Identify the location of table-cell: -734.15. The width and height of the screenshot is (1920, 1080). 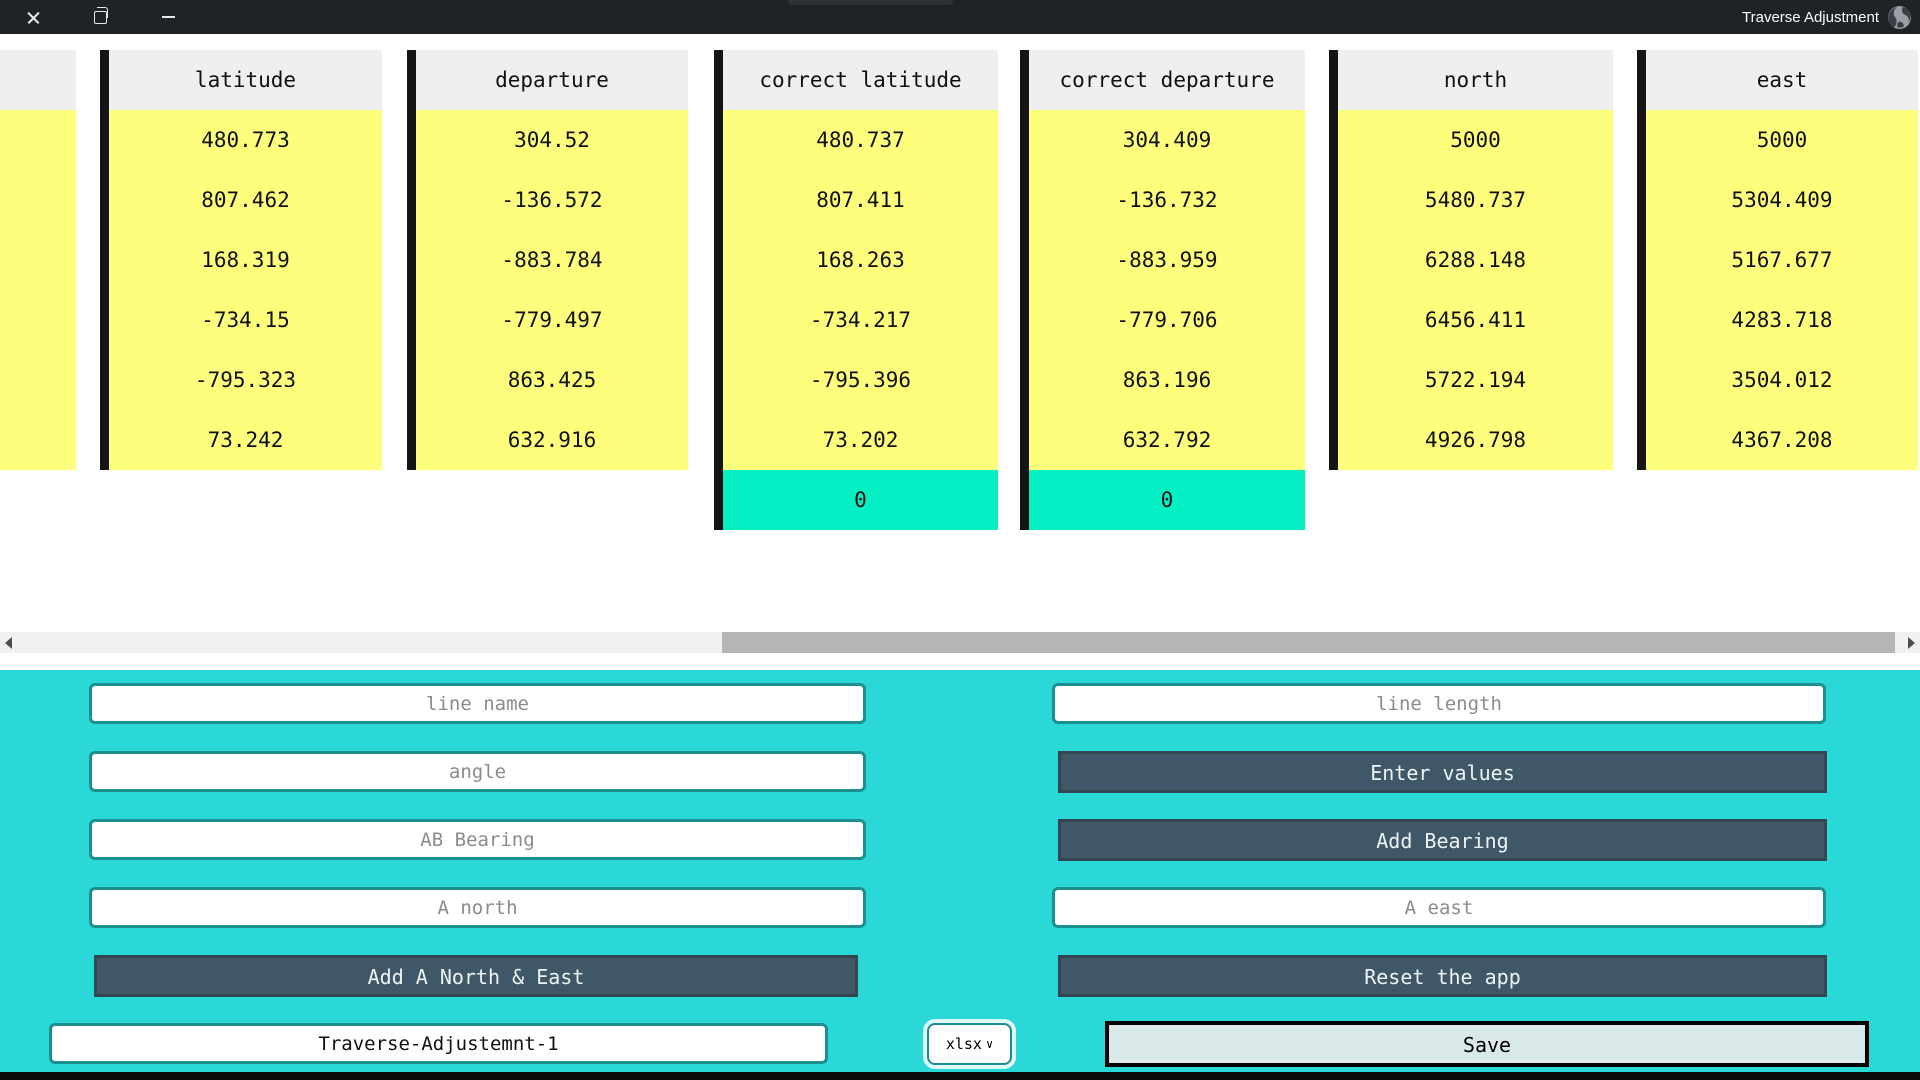
(245, 320).